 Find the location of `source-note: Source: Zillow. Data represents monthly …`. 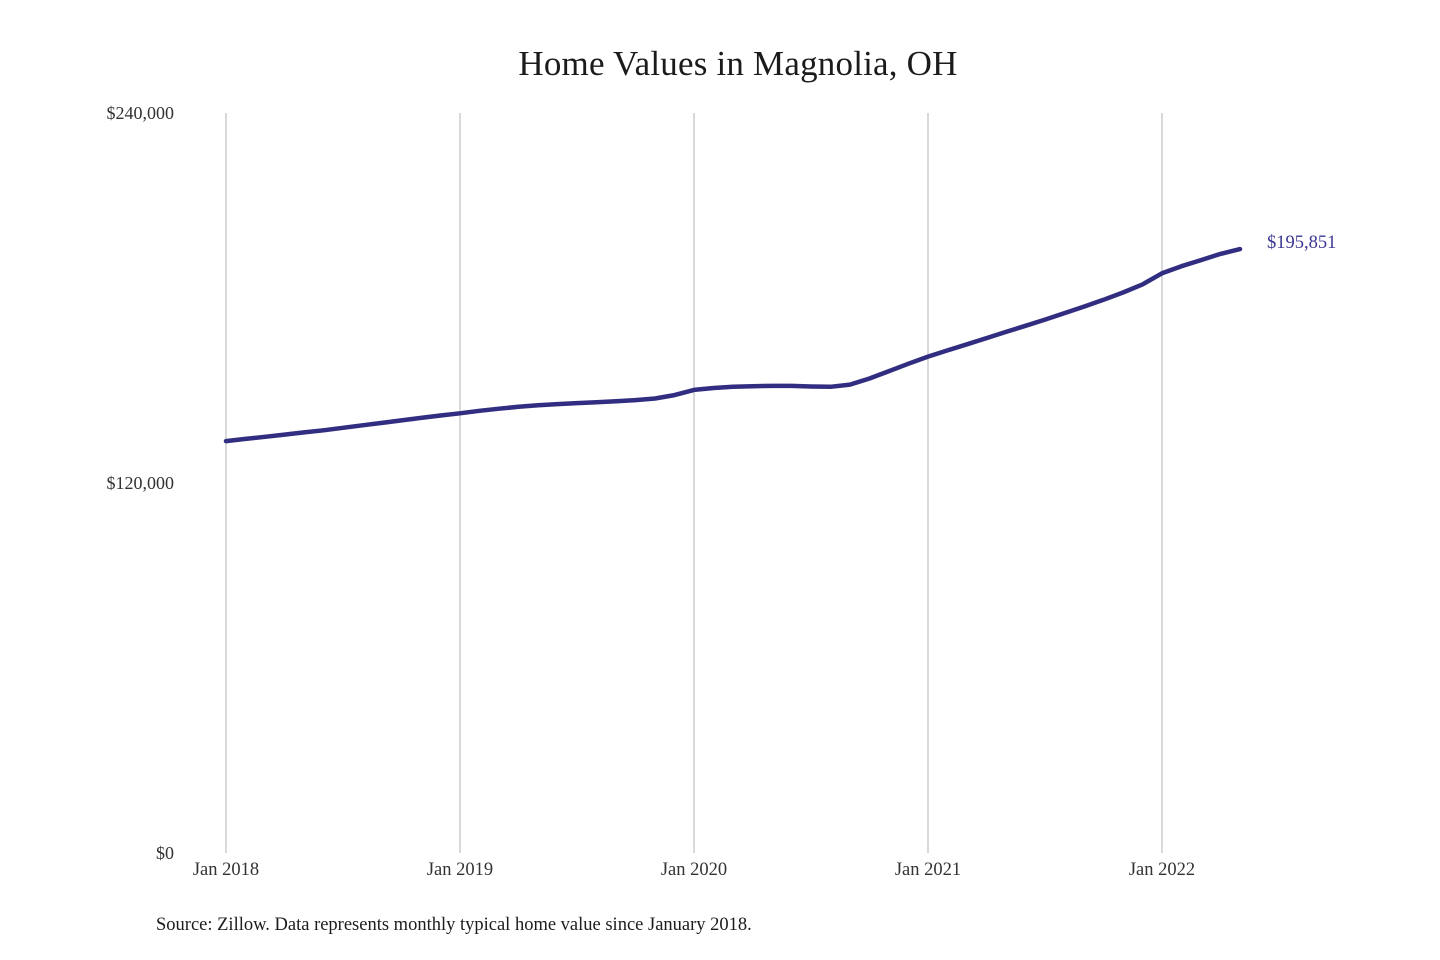

source-note: Source: Zillow. Data represents monthly … is located at coordinates (454, 925).